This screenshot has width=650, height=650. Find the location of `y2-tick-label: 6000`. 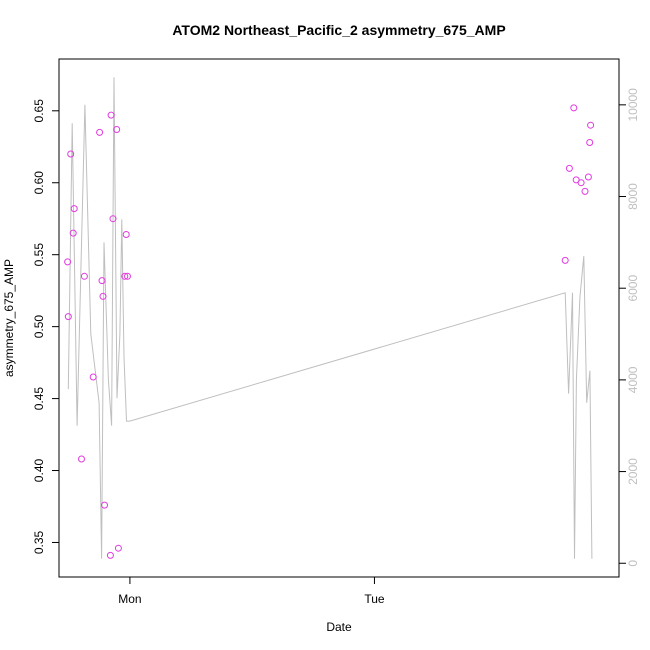

y2-tick-label: 6000 is located at coordinates (633, 288).